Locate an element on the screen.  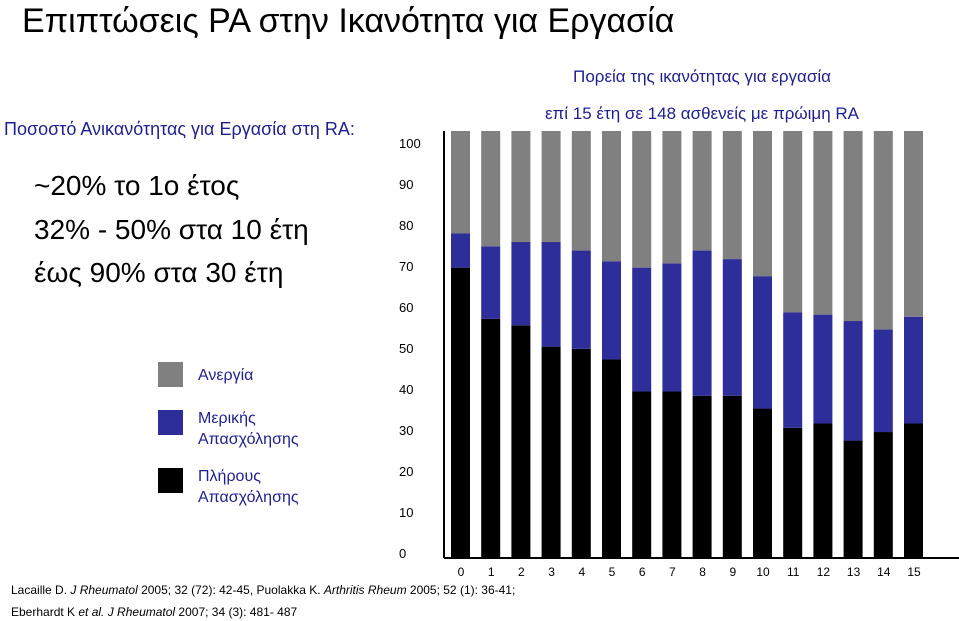
y-tick-label: 40 is located at coordinates (406, 389).